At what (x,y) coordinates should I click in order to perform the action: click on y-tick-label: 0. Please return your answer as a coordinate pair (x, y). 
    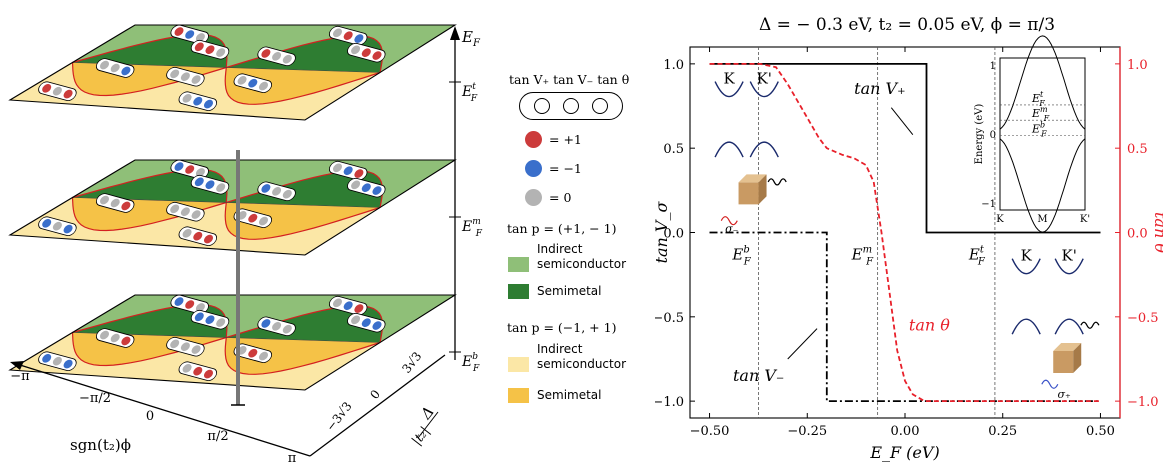
    Looking at the image, I should click on (375, 394).